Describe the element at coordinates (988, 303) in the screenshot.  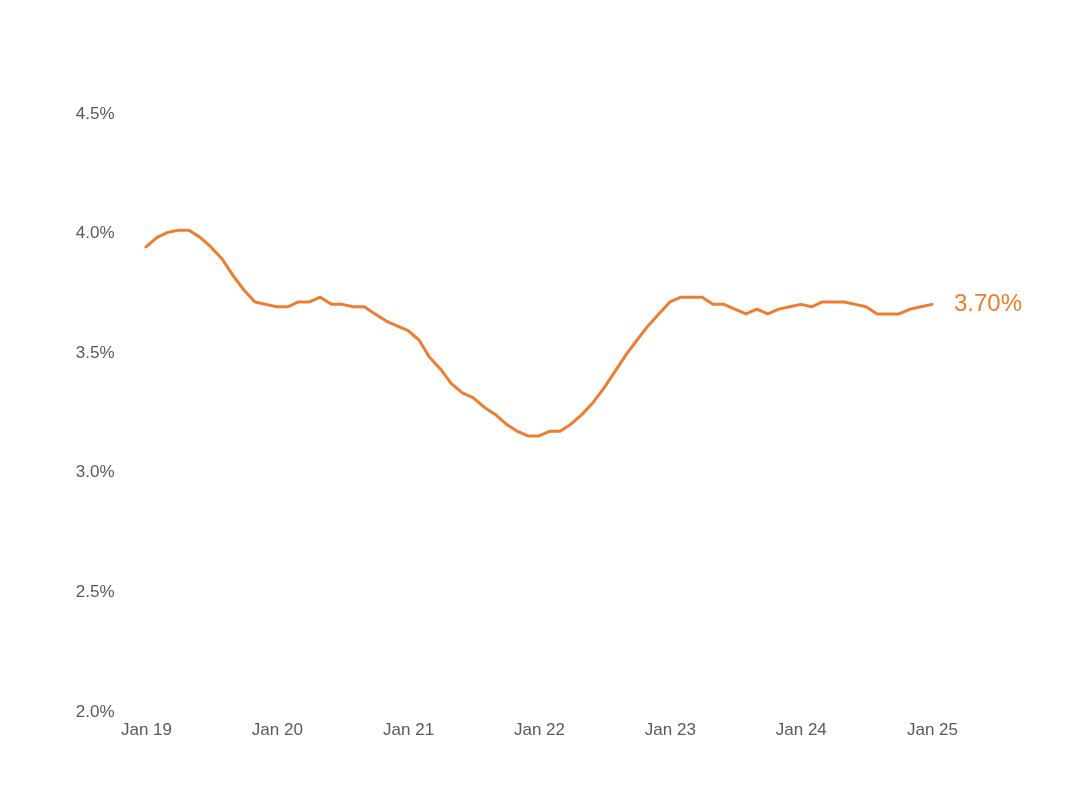
I see `annotation: 3.70%` at that location.